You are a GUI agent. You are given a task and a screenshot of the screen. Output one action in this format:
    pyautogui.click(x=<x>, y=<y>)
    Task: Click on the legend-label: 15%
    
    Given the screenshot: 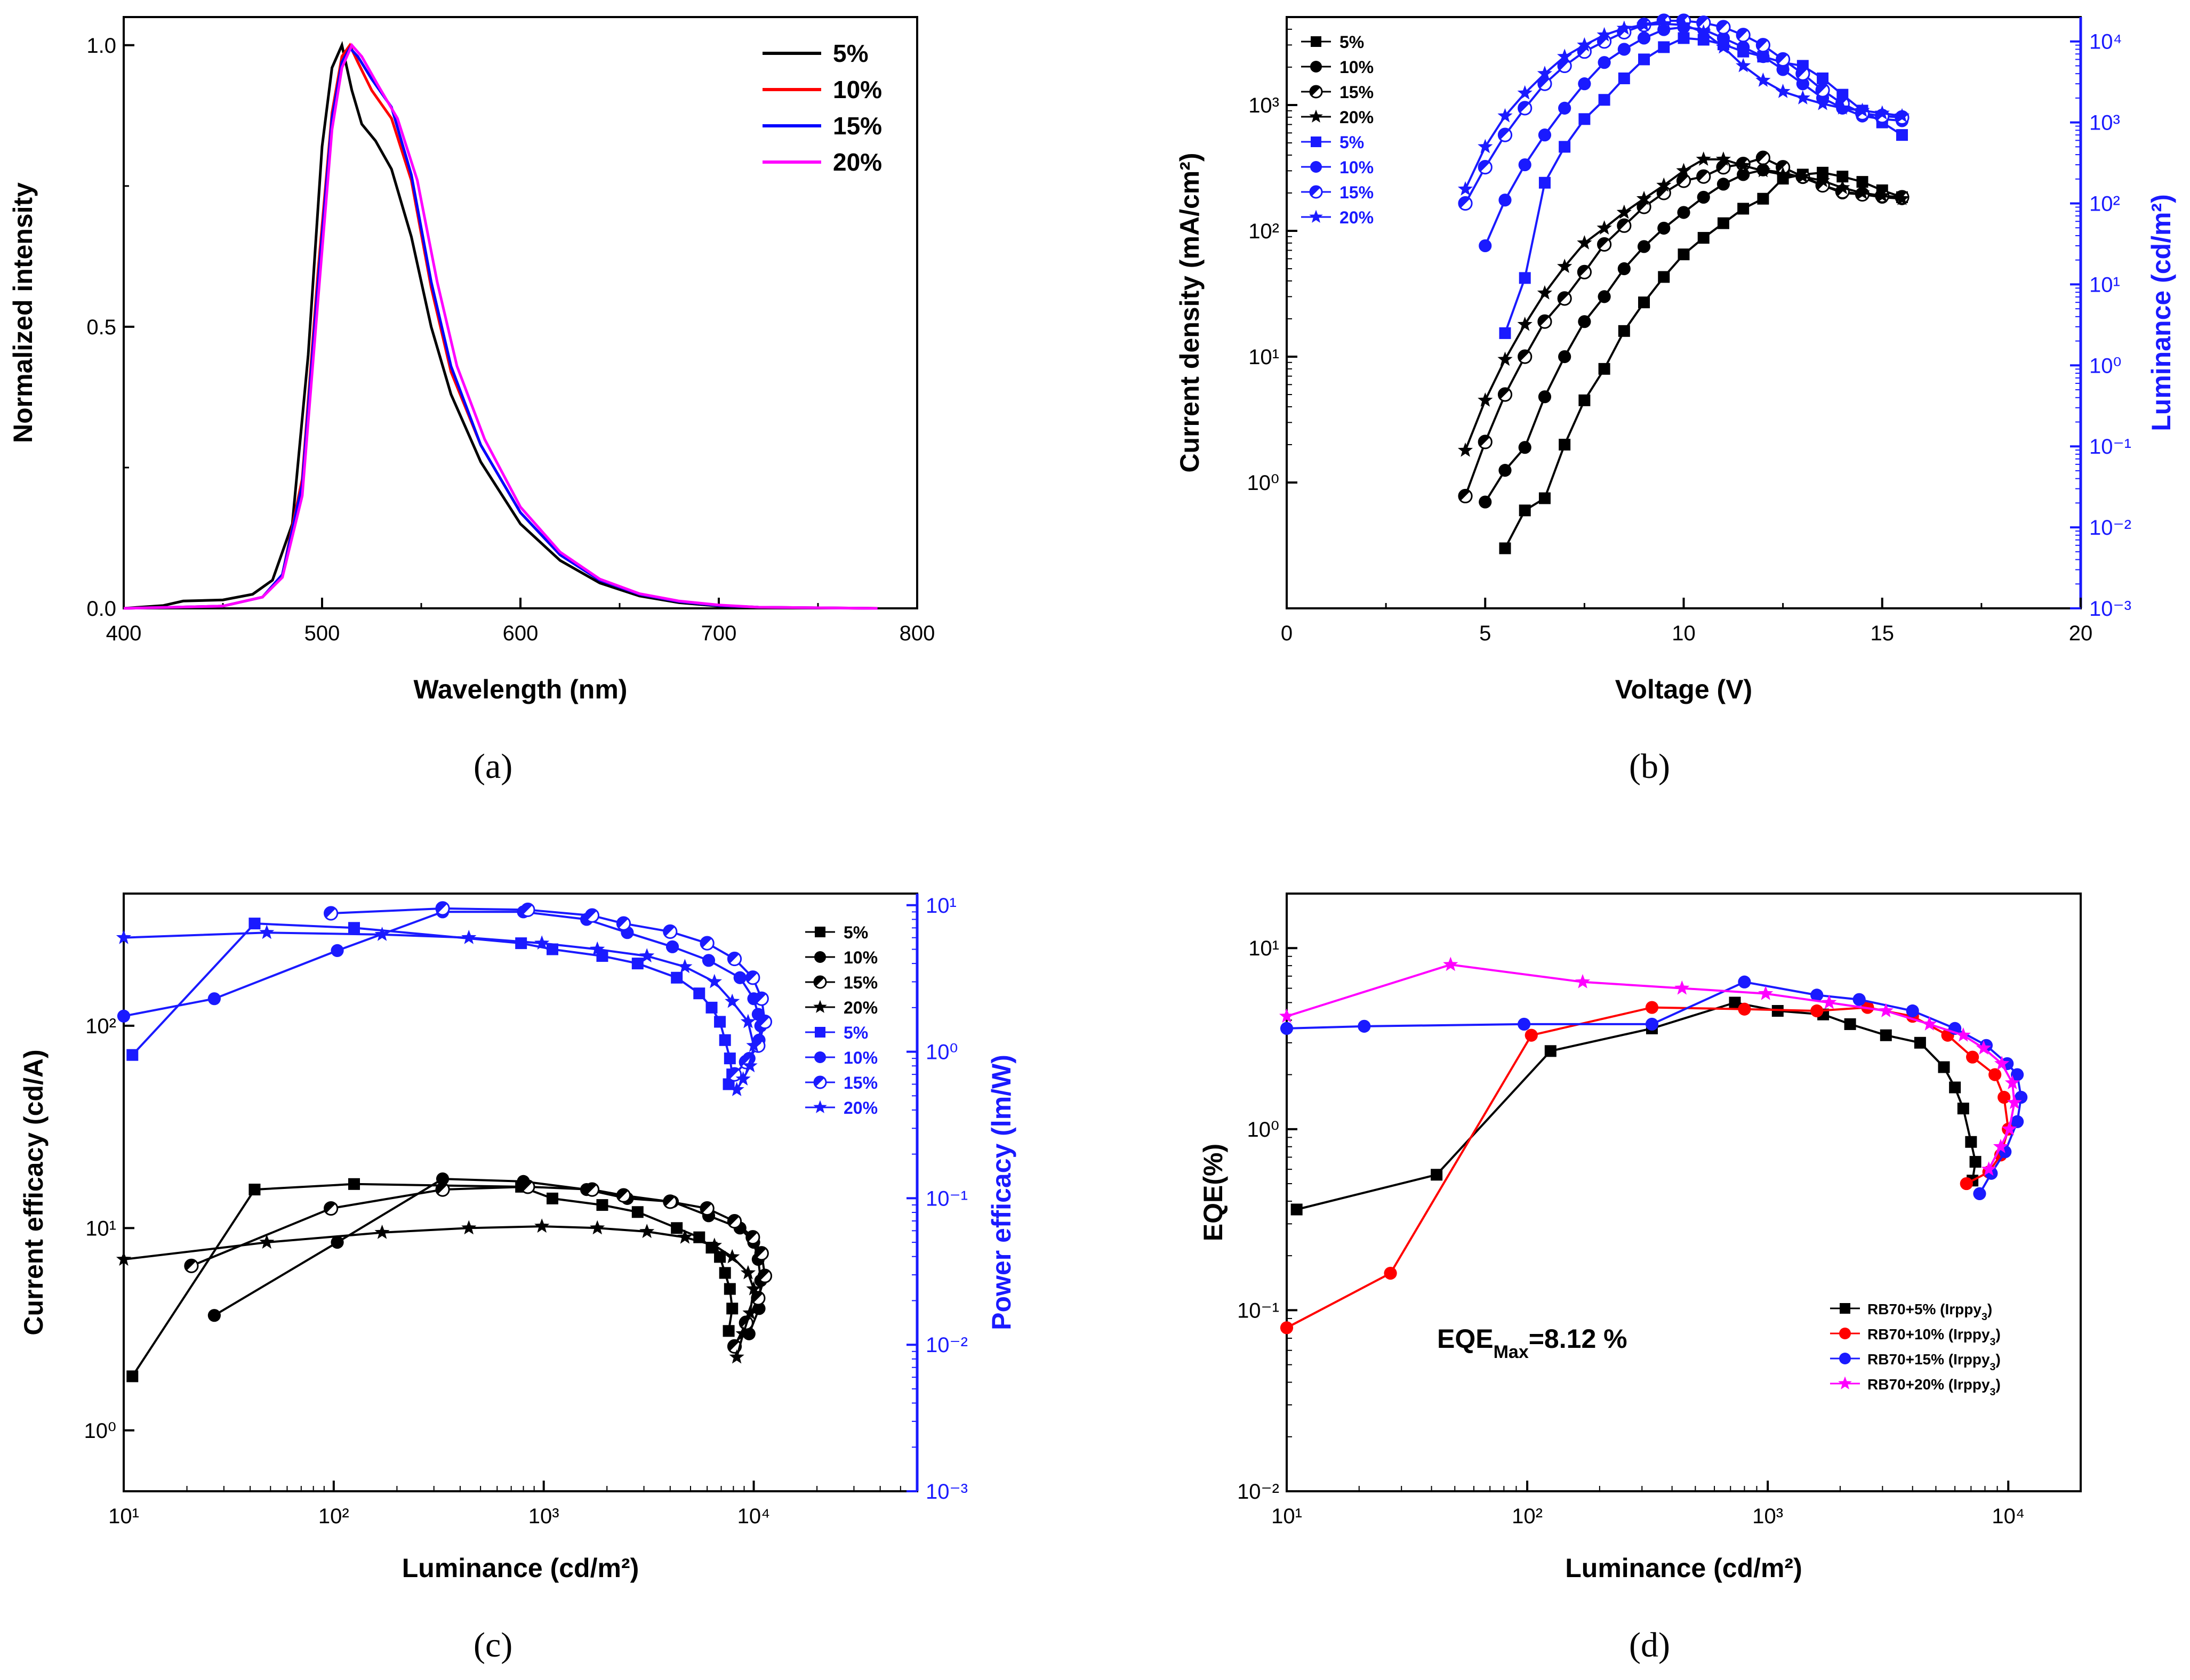 What is the action you would take?
    pyautogui.click(x=861, y=982)
    